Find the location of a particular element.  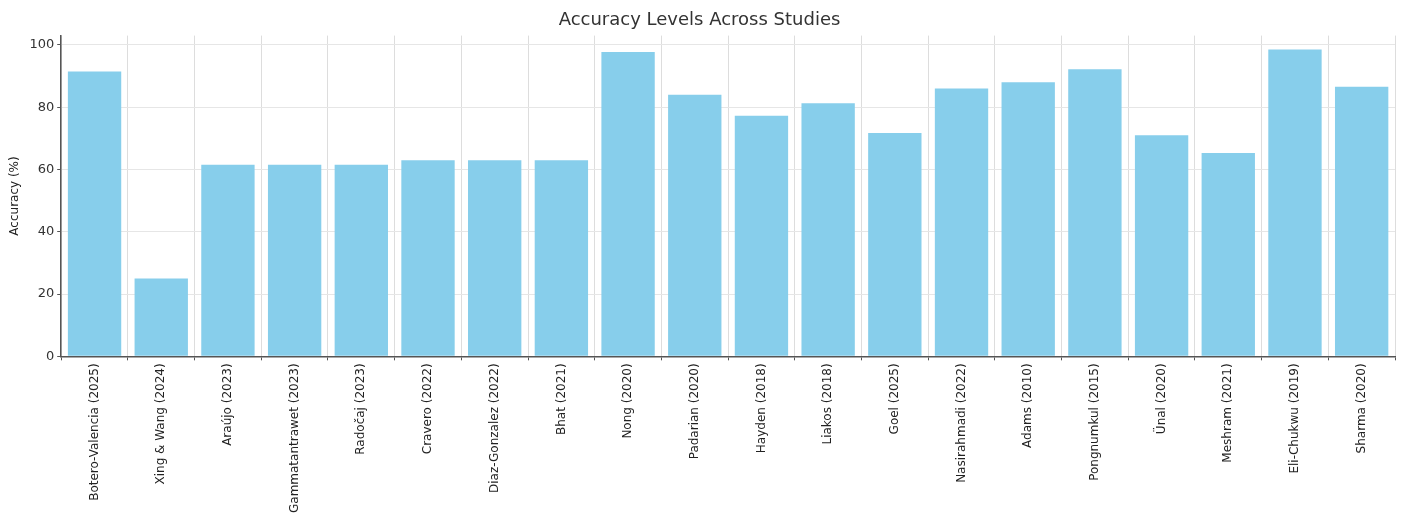

x-tick-label: Bhat (2021) is located at coordinates (560, 399).